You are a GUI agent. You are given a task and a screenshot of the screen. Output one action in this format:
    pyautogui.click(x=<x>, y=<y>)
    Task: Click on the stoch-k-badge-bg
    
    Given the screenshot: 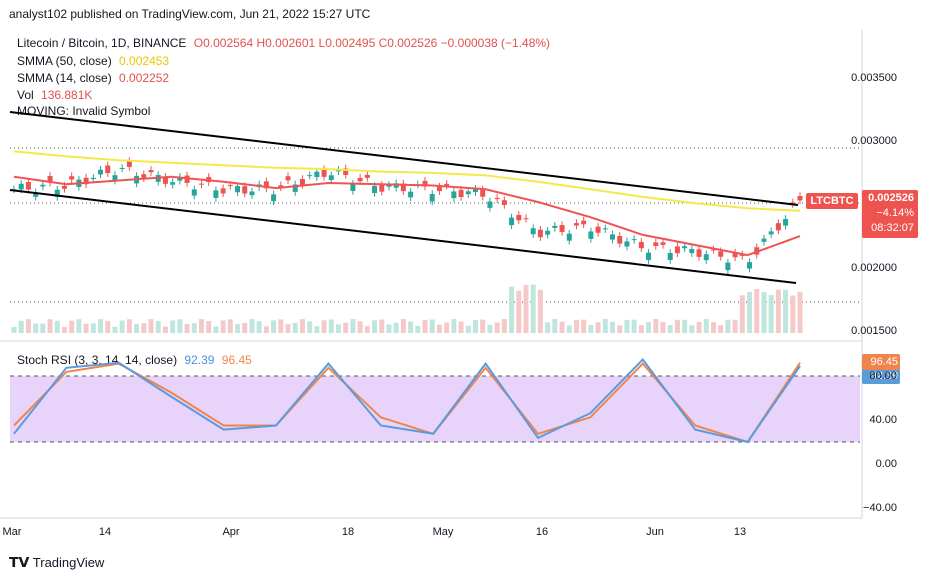 What is the action you would take?
    pyautogui.click(x=881, y=376)
    